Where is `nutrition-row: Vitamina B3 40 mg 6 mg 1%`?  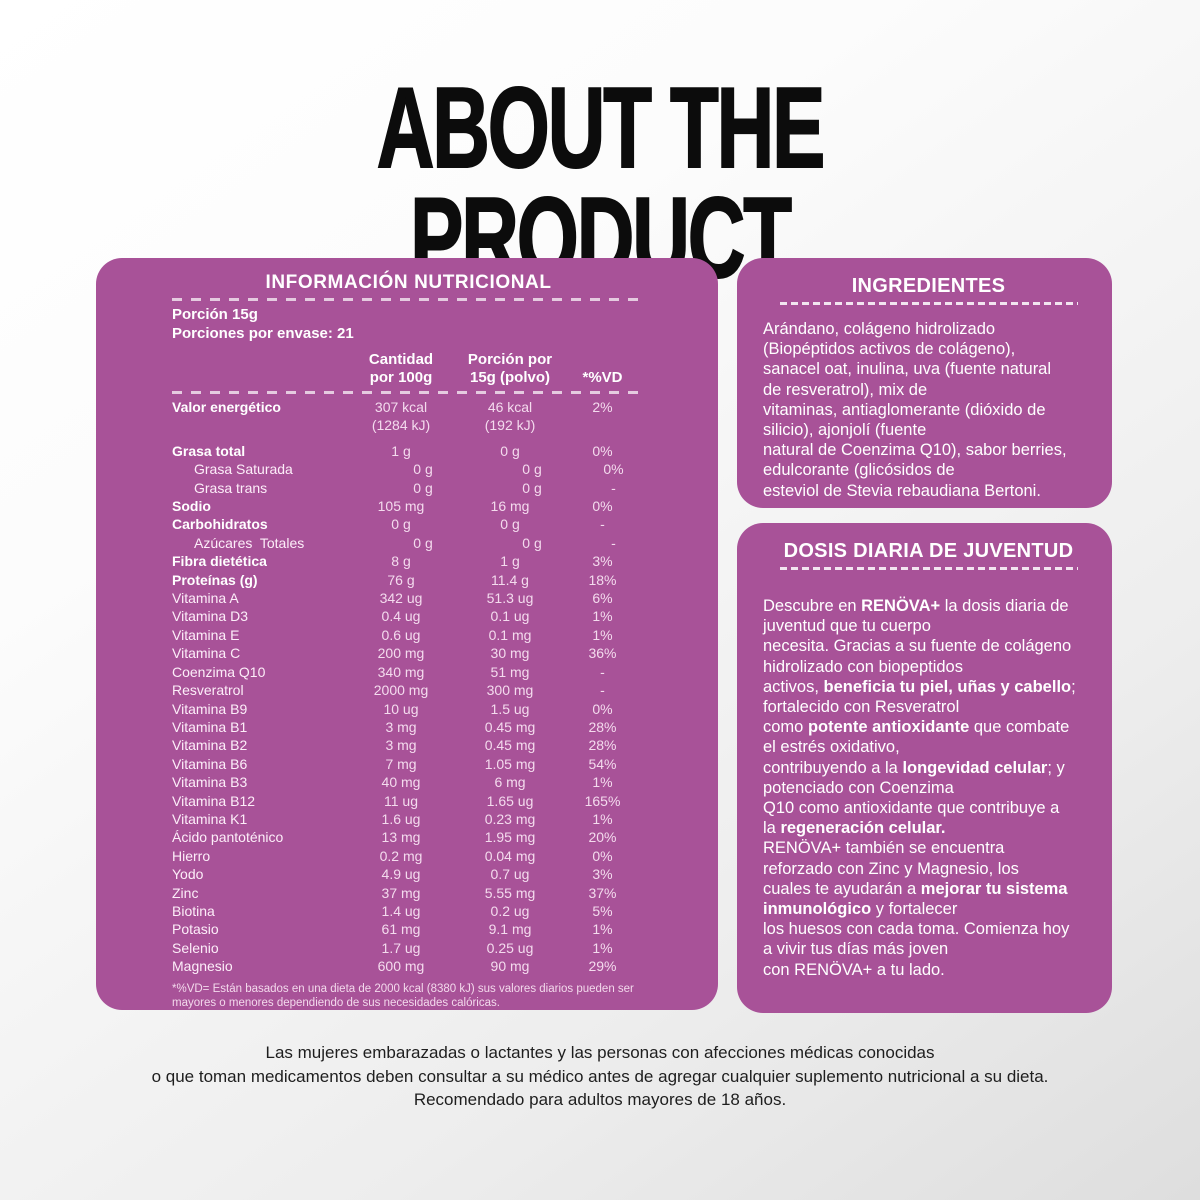
nutrition-row: Vitamina B3 40 mg 6 mg 1% is located at coordinates (408, 782).